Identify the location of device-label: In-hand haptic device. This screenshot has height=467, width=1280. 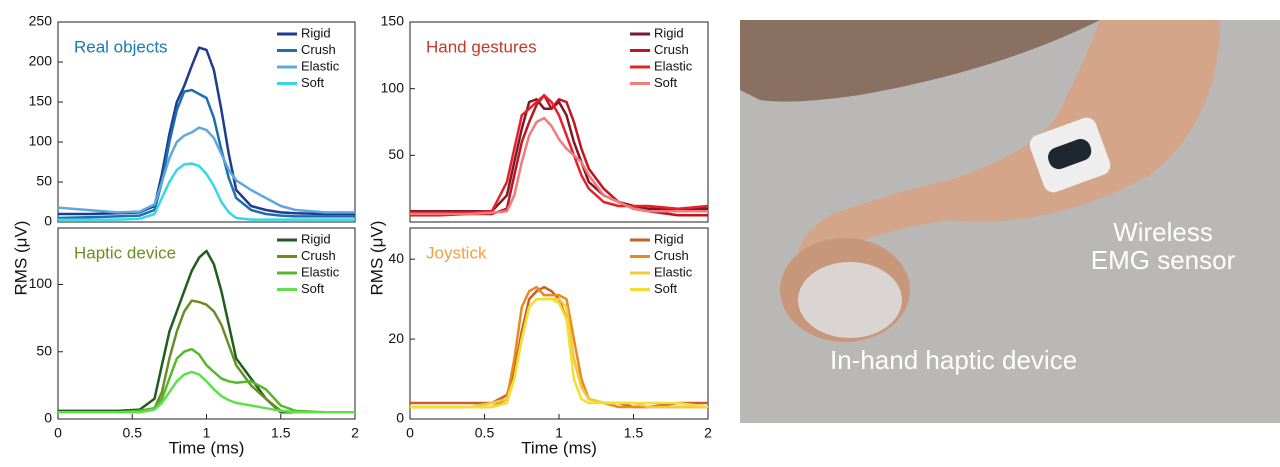
(953, 360).